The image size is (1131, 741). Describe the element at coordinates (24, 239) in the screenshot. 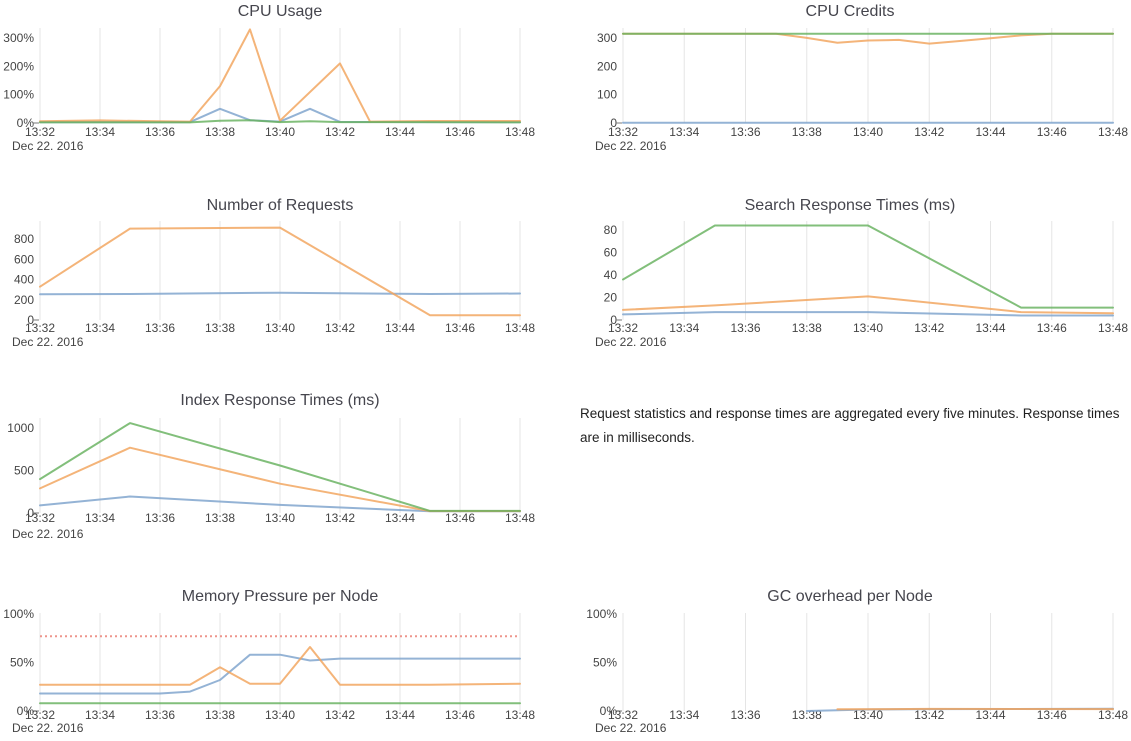

I see `y-tick-label: 800` at that location.